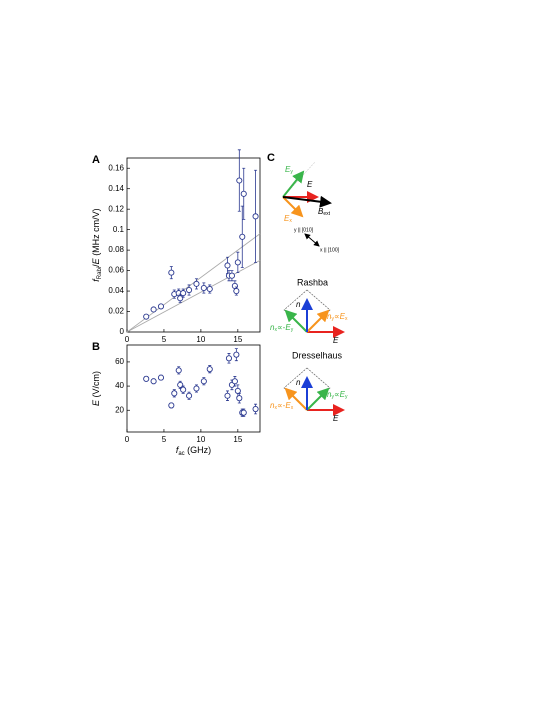 The image size is (554, 717). I want to click on label-part: (MHz cm/V), so click(96, 233).